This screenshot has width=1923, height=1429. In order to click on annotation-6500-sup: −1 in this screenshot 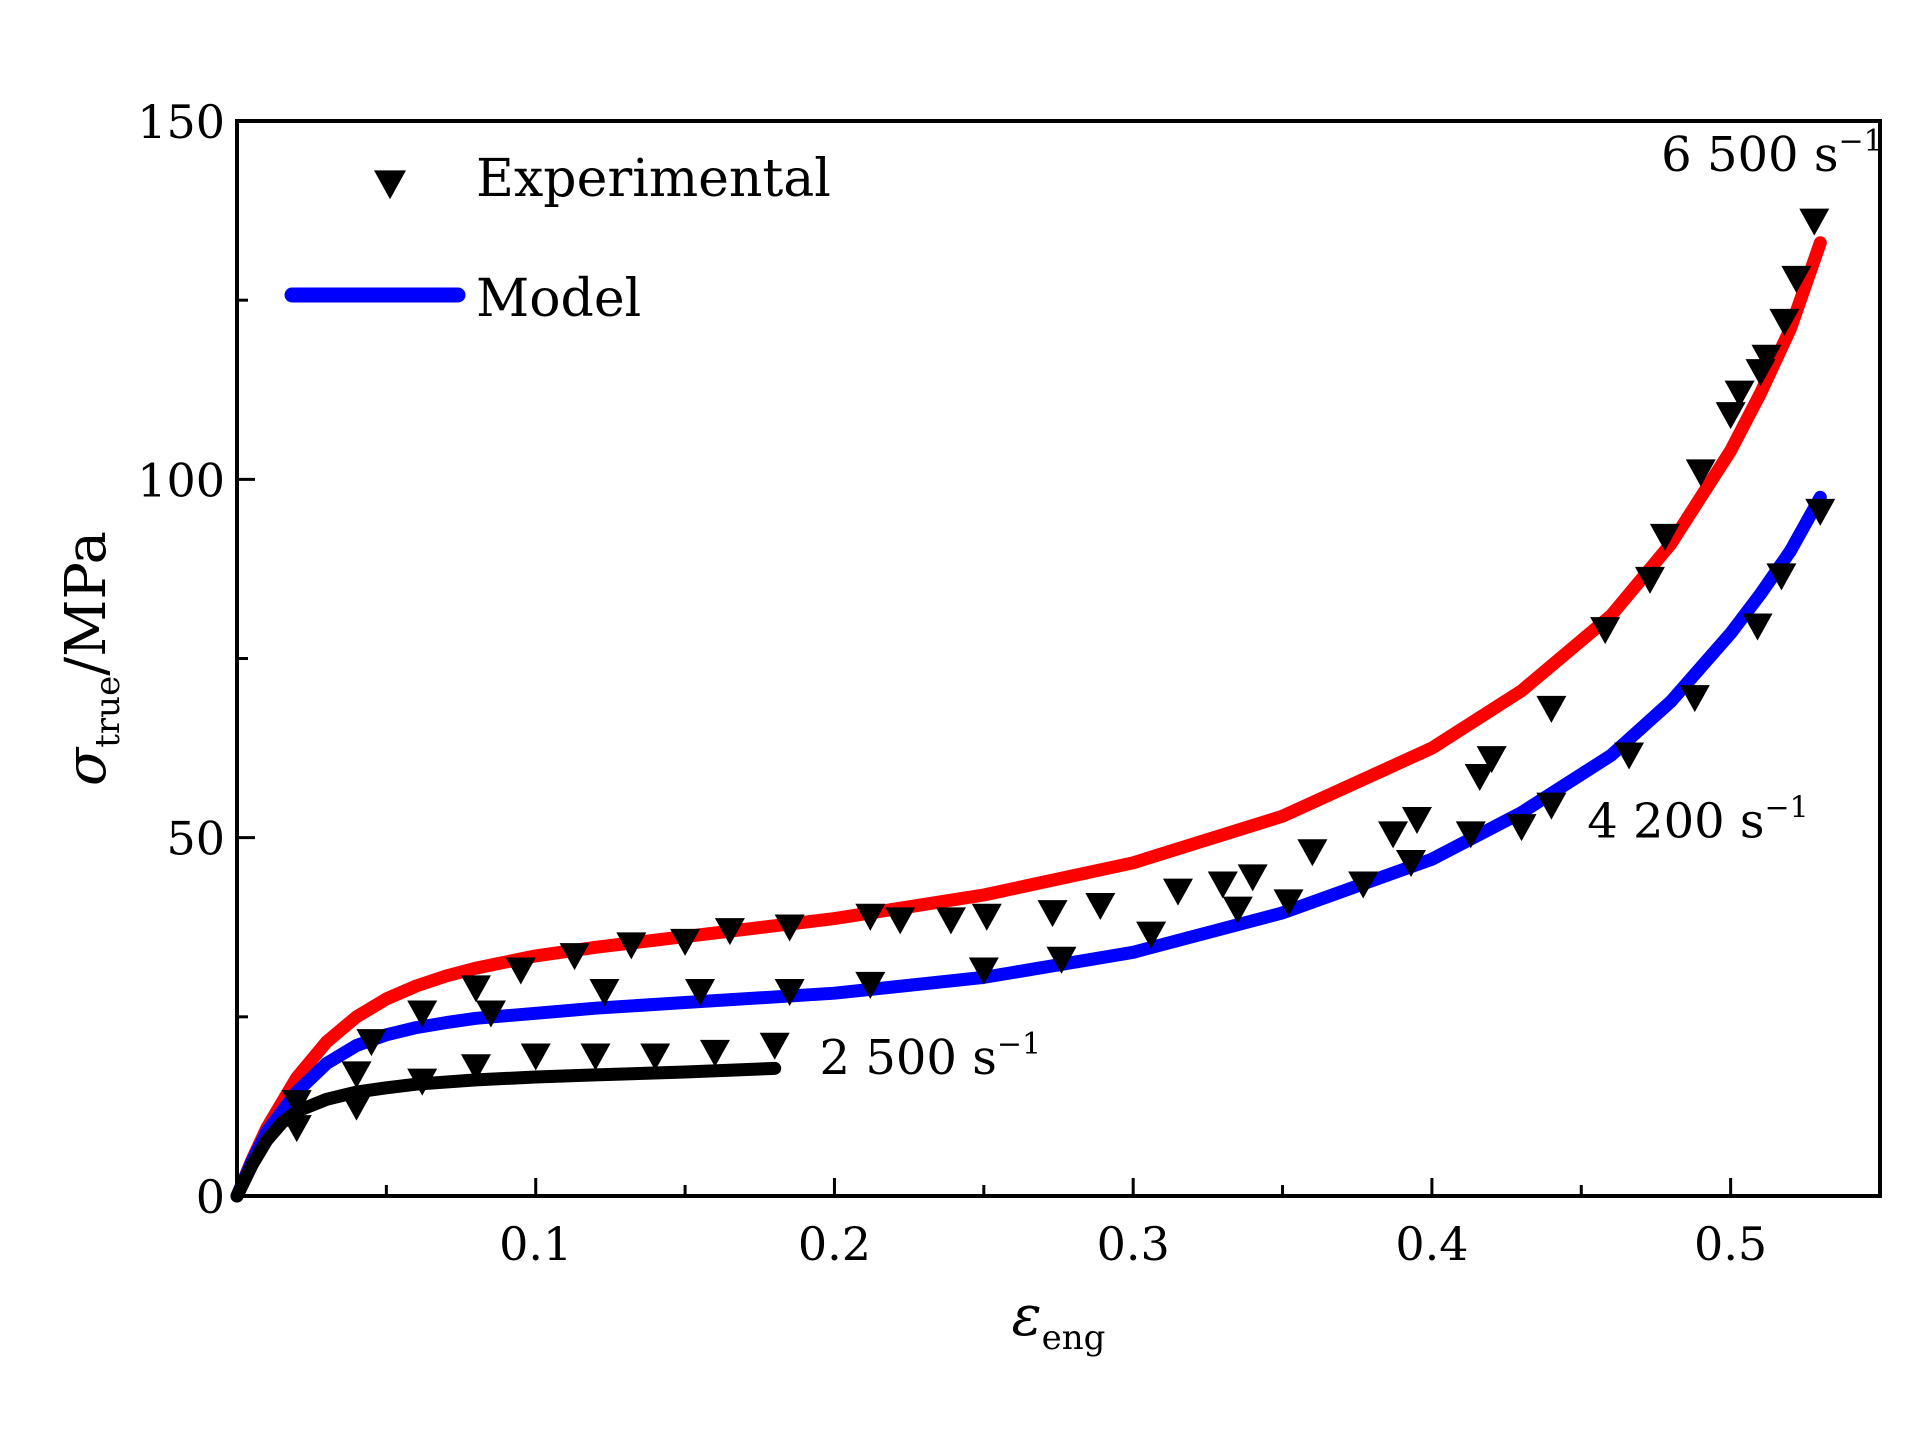, I will do `click(1860, 141)`.